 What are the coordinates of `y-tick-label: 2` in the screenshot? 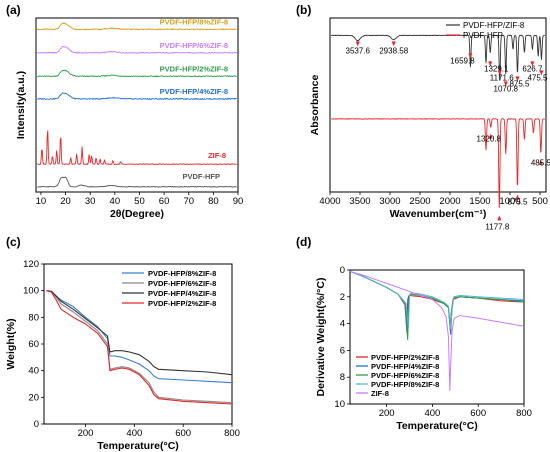 It's located at (342, 297).